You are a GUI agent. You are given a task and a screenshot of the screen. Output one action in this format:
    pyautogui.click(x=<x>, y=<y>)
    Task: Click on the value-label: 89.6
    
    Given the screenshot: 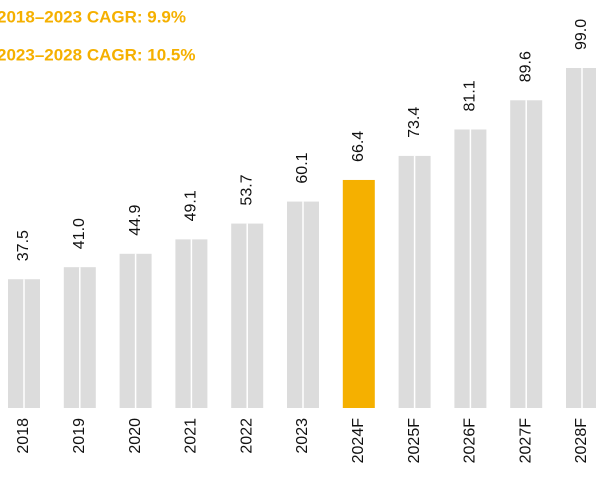 What is the action you would take?
    pyautogui.click(x=525, y=66)
    